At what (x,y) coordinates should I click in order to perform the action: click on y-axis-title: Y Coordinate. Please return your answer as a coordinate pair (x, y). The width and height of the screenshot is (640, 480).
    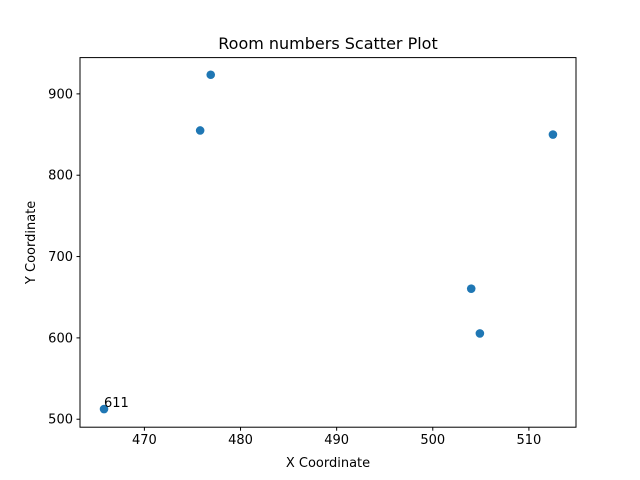
    Looking at the image, I should click on (31, 243).